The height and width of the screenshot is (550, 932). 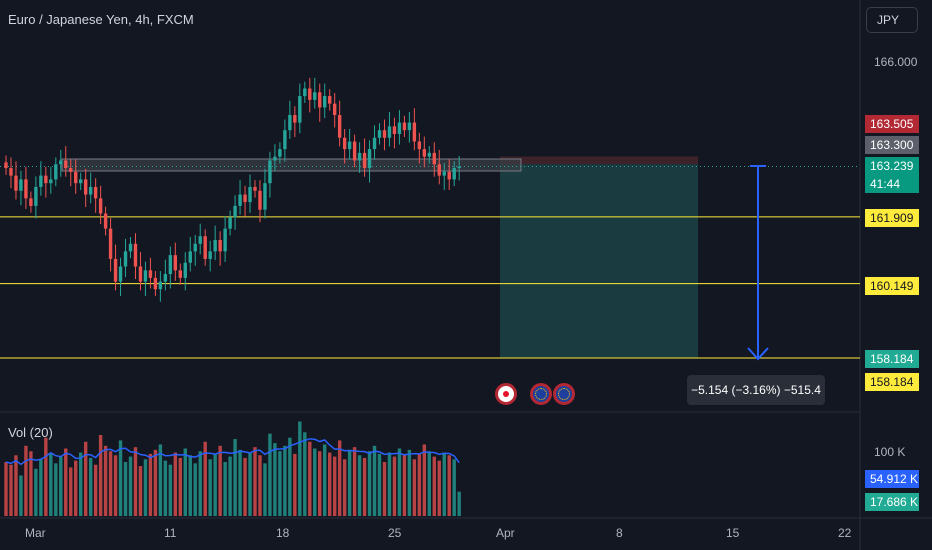 What do you see at coordinates (101, 19) in the screenshot?
I see `symbol-title: Euro / Japanese Yen, 4h, FXCM` at bounding box center [101, 19].